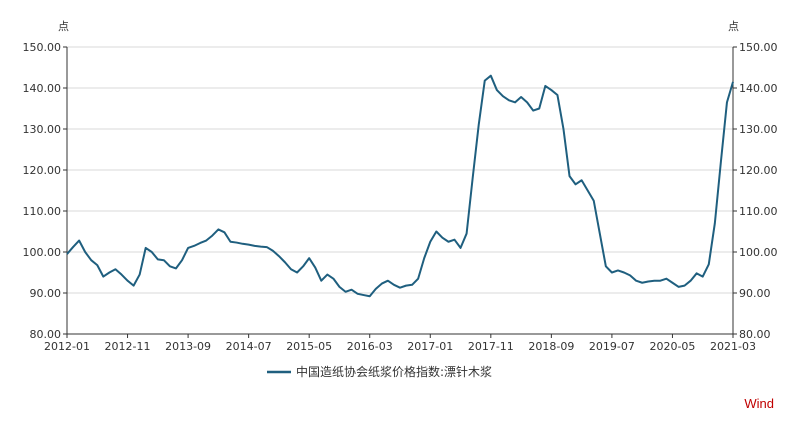  I want to click on y-tick-label-left: 80.00, so click(46, 334).